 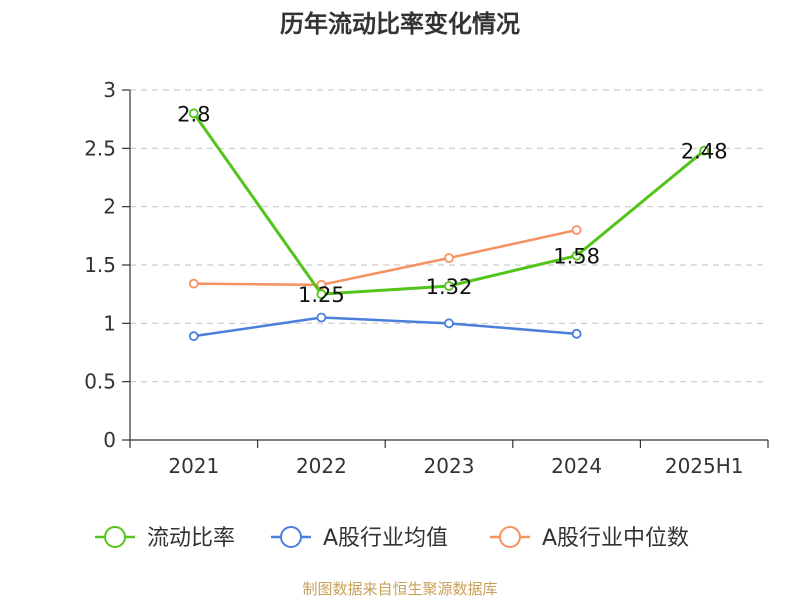 I want to click on x-tick-label: 2021, so click(x=193, y=466).